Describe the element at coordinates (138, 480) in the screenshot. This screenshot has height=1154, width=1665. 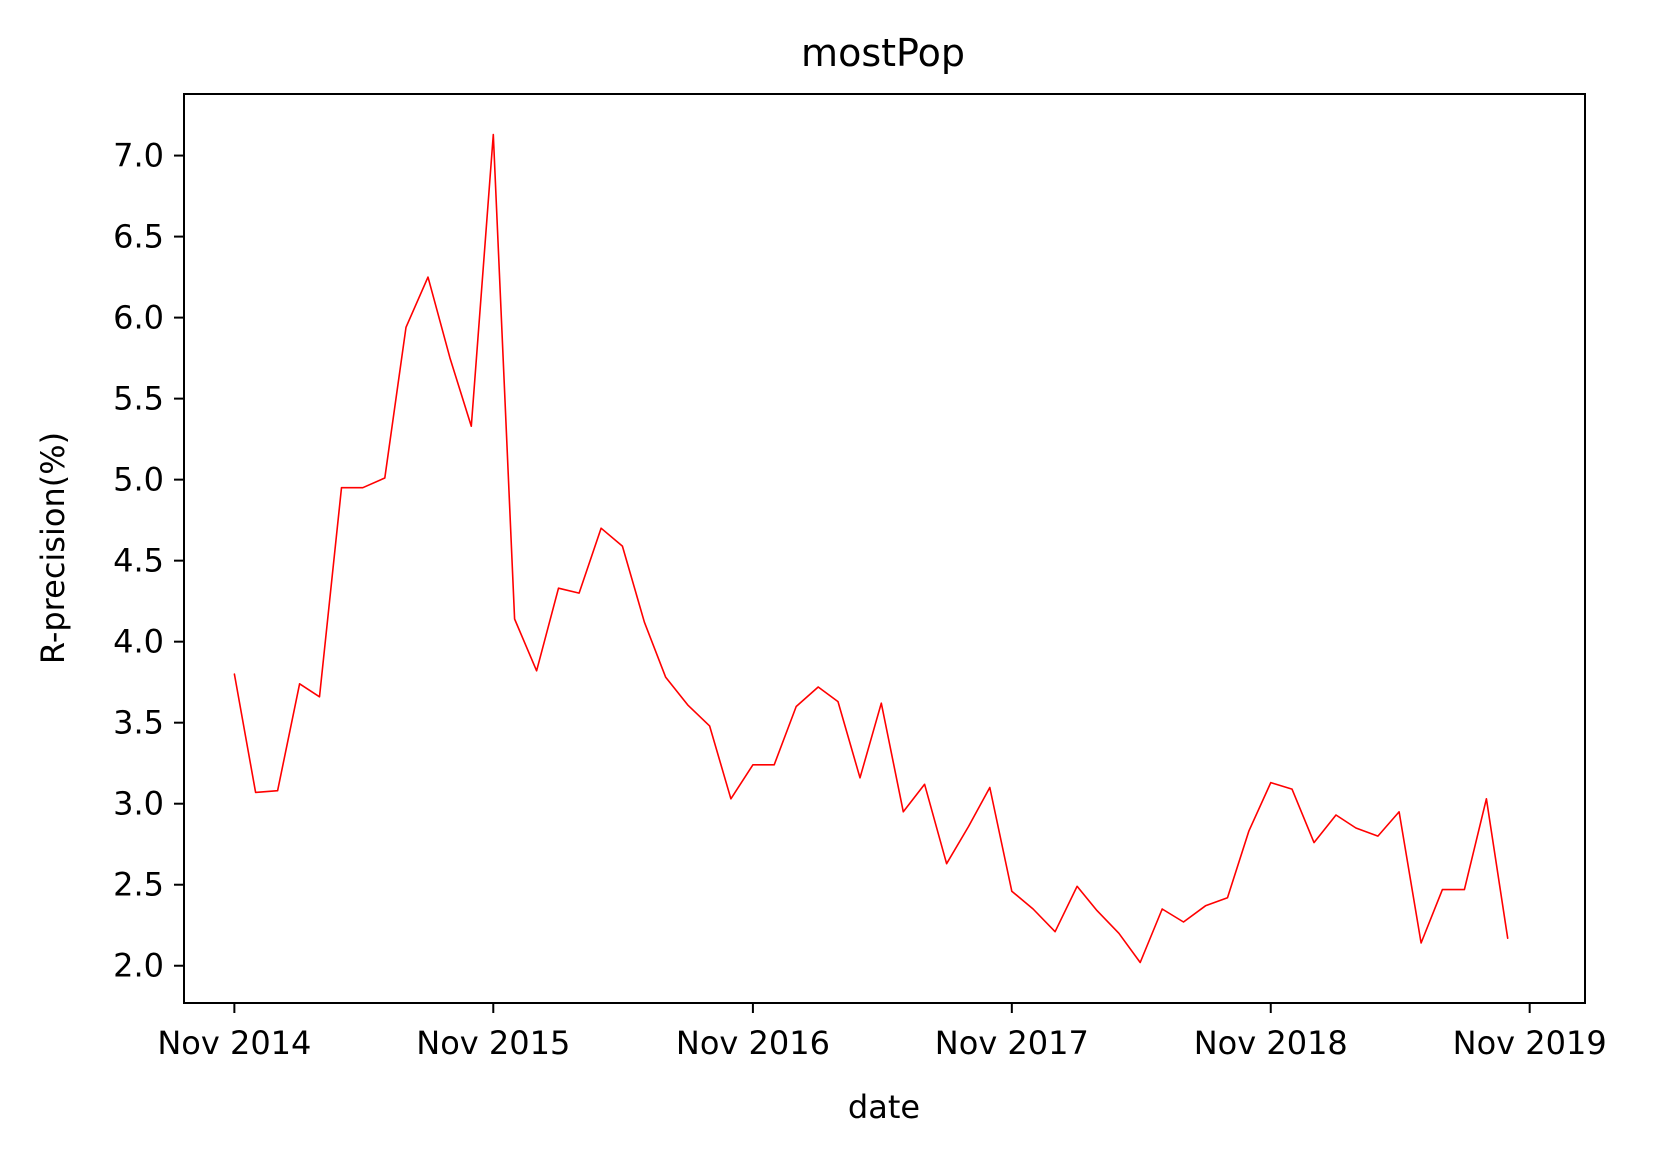
I see `y-tick-label: 5.0` at that location.